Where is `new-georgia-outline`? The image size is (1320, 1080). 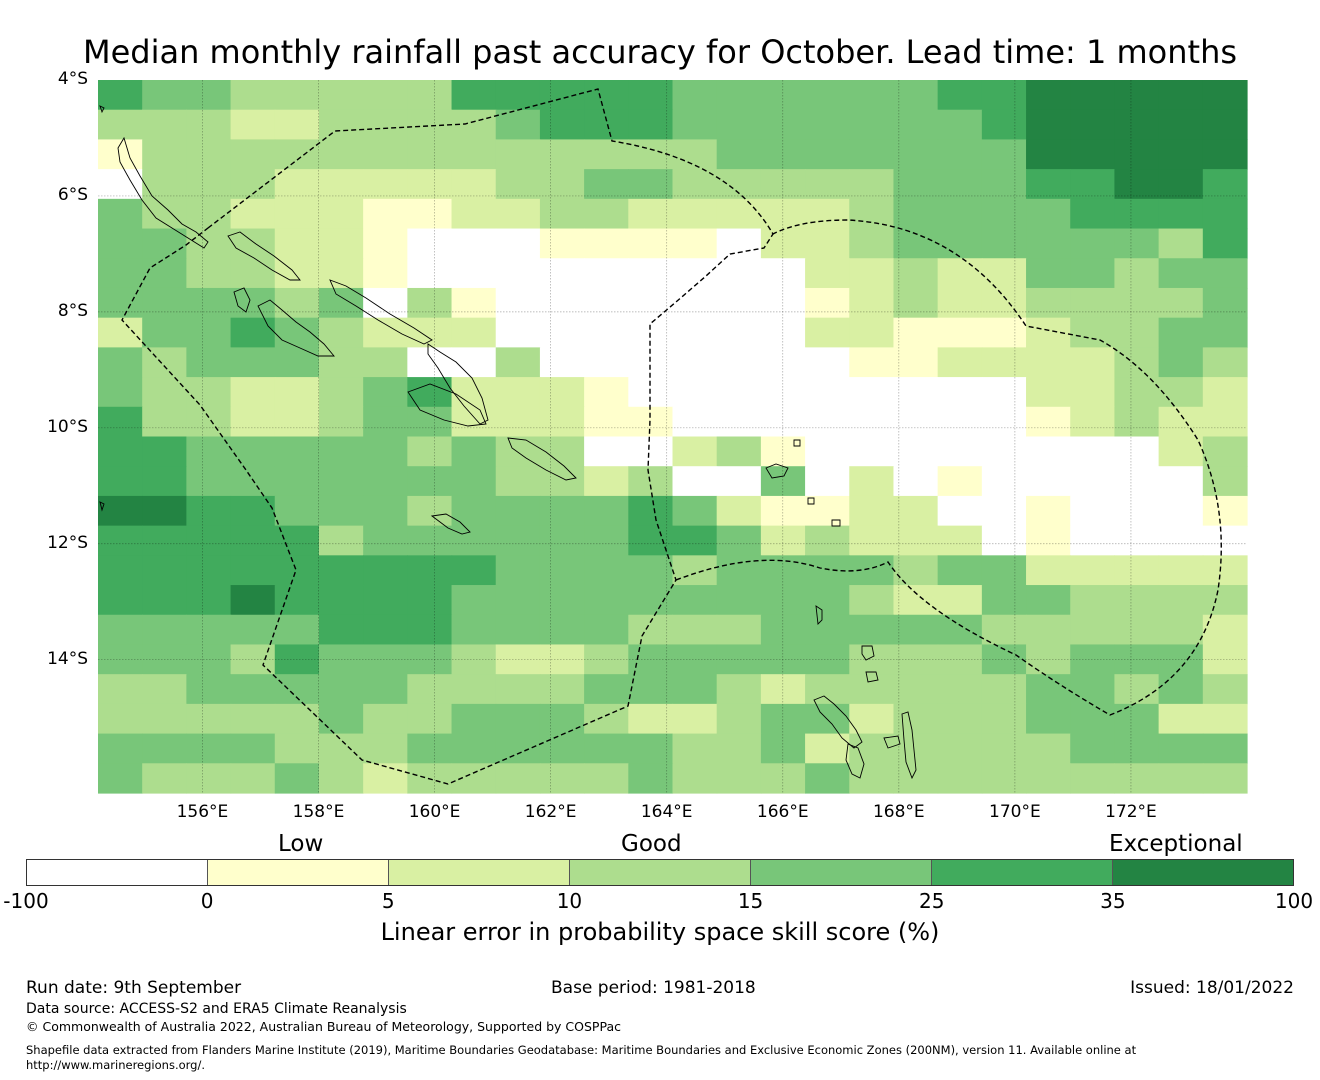 new-georgia-outline is located at coordinates (242, 300).